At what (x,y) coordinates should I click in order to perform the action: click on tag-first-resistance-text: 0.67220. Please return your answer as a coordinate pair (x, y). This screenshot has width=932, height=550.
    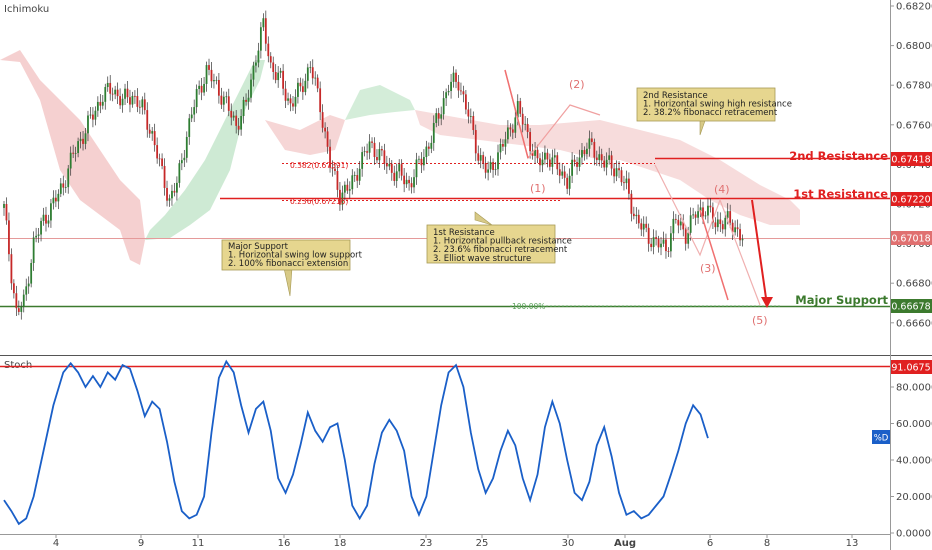
    Looking at the image, I should click on (910, 200).